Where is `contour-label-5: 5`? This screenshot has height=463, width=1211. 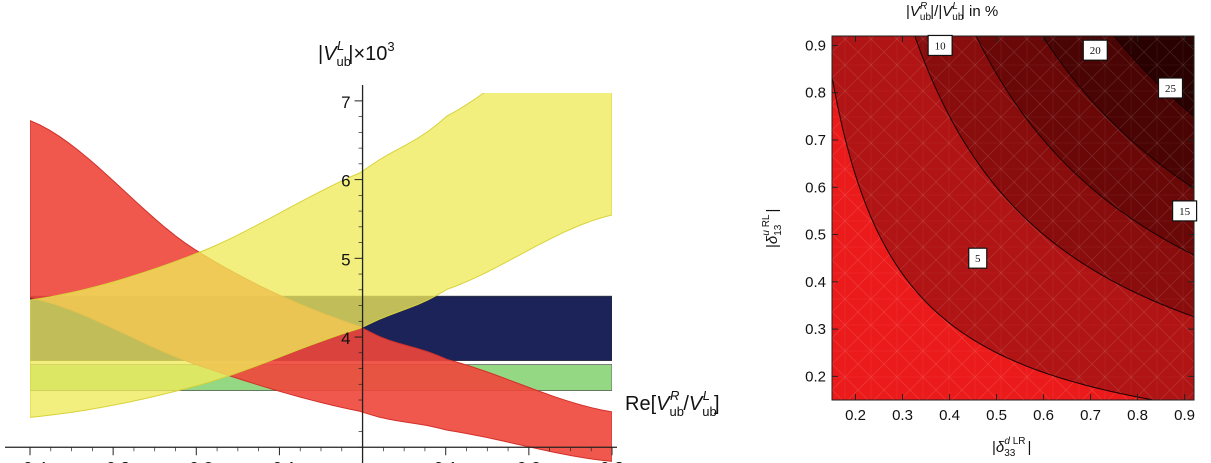 contour-label-5: 5 is located at coordinates (978, 259).